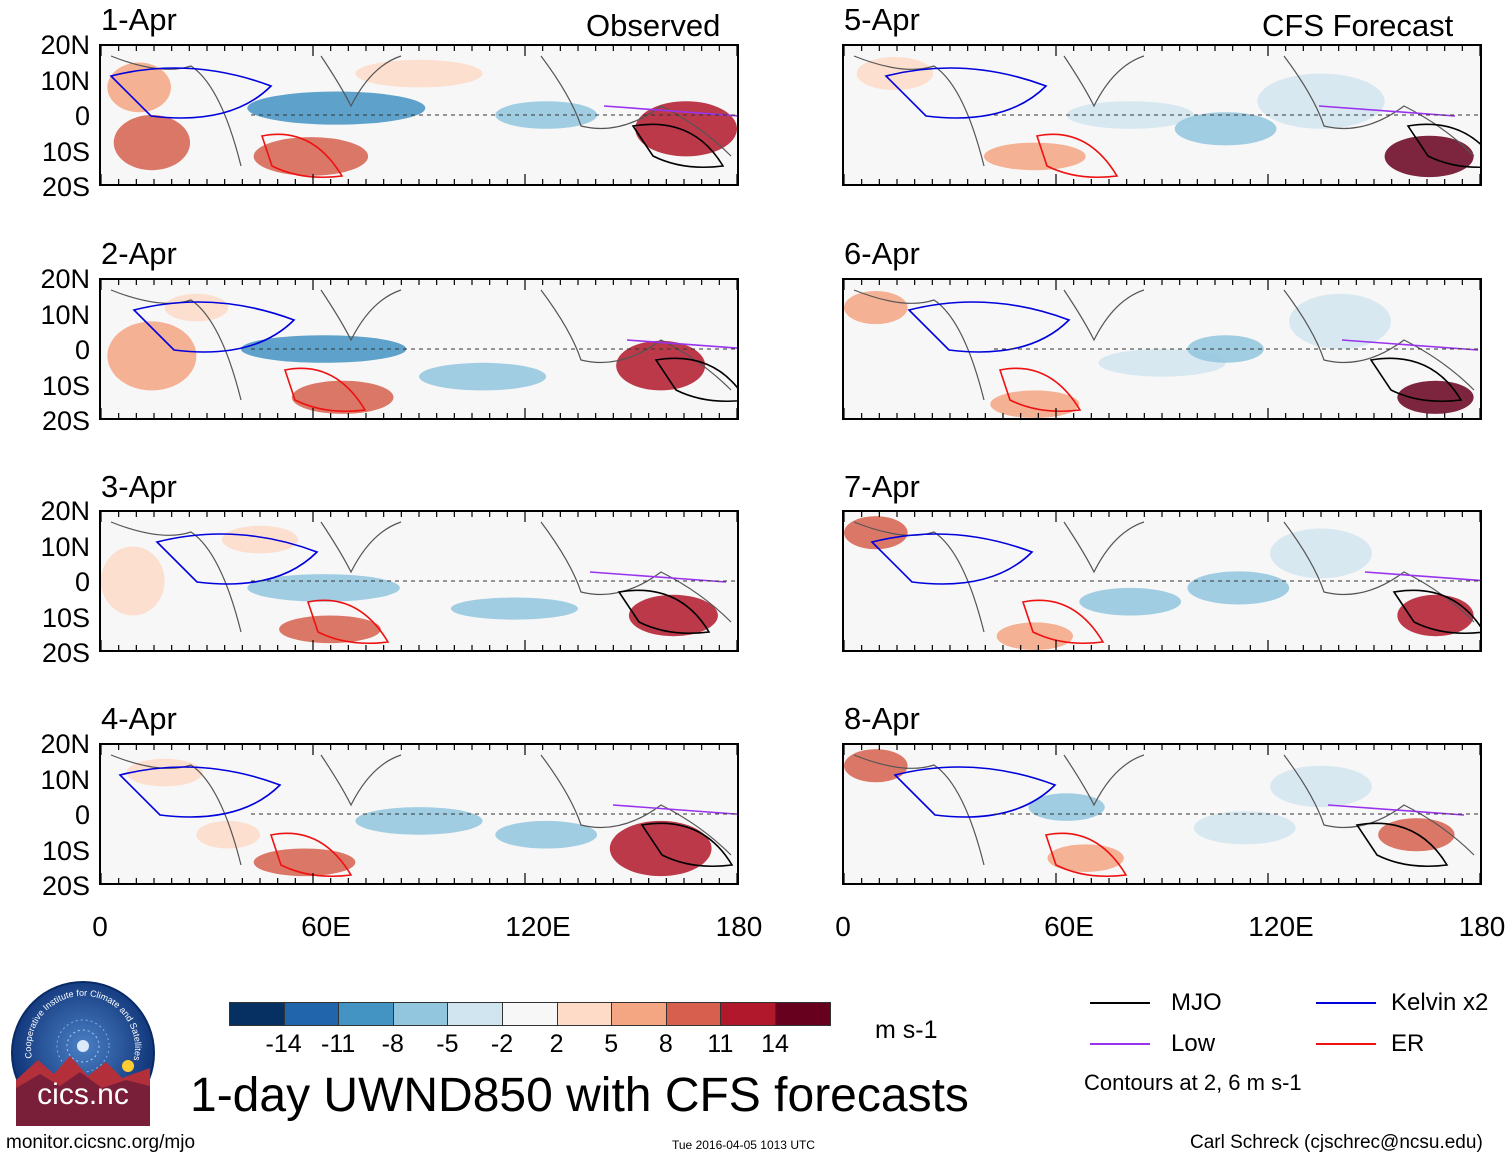 The image size is (1510, 1158). What do you see at coordinates (338, 1044) in the screenshot?
I see `colorbar-tick-label: -11` at bounding box center [338, 1044].